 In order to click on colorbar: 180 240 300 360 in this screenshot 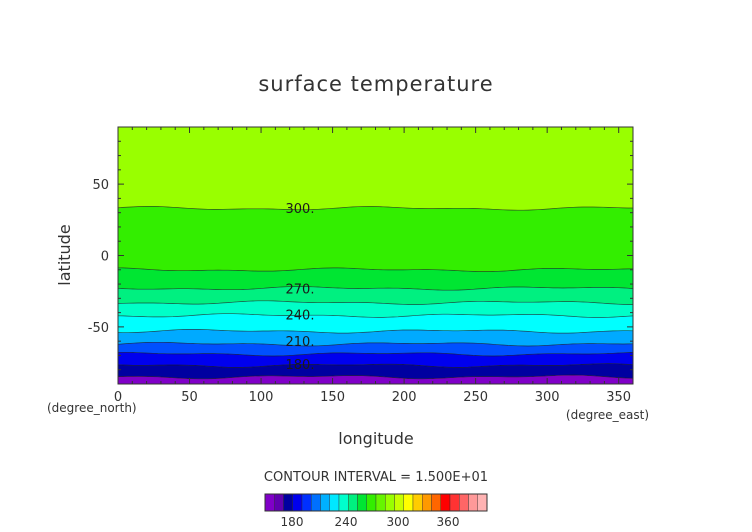, I will do `click(376, 511)`.